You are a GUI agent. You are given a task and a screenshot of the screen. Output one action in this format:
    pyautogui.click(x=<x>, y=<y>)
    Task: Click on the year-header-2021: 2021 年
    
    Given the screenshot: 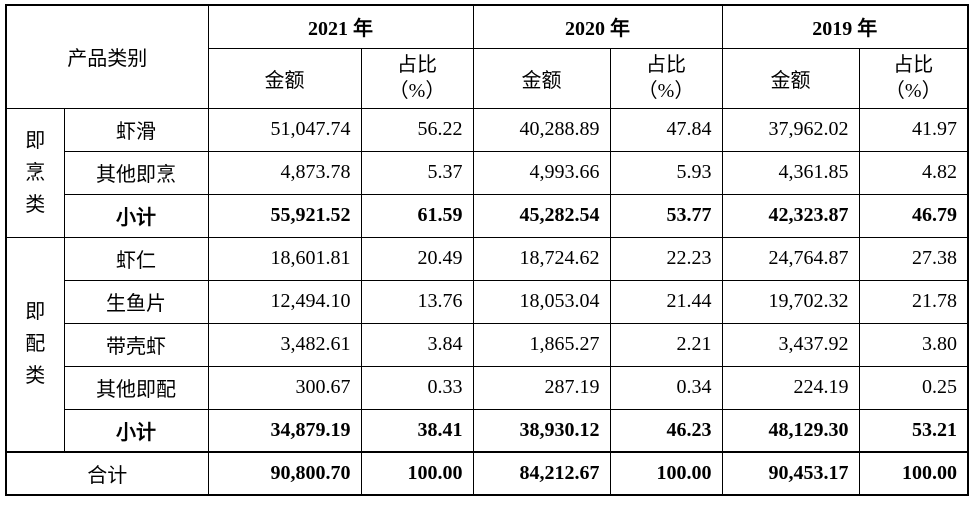 What is the action you would take?
    pyautogui.click(x=340, y=26)
    